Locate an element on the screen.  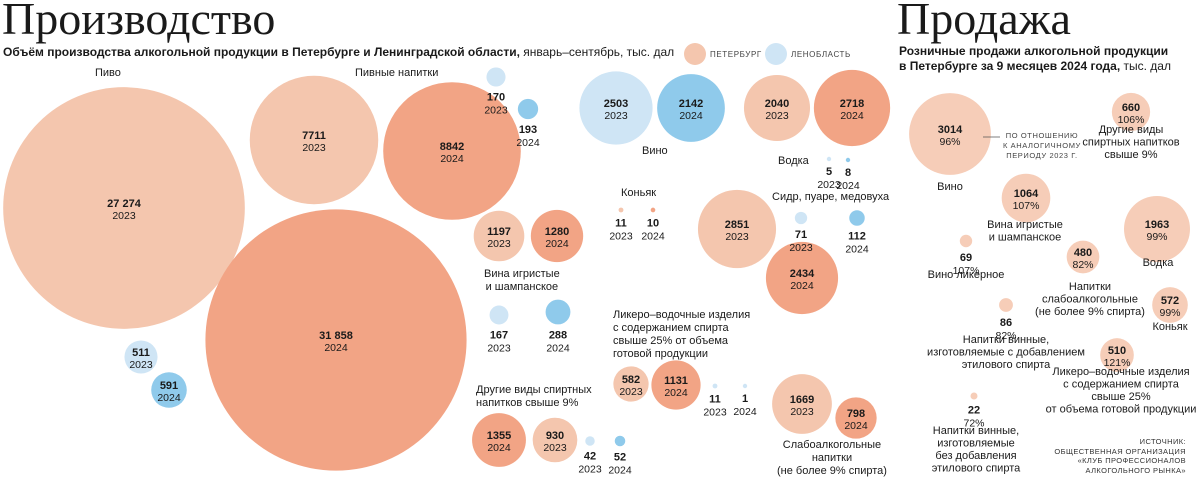
bubble-value-prod-0-2023: 27 274 is located at coordinates (124, 204).